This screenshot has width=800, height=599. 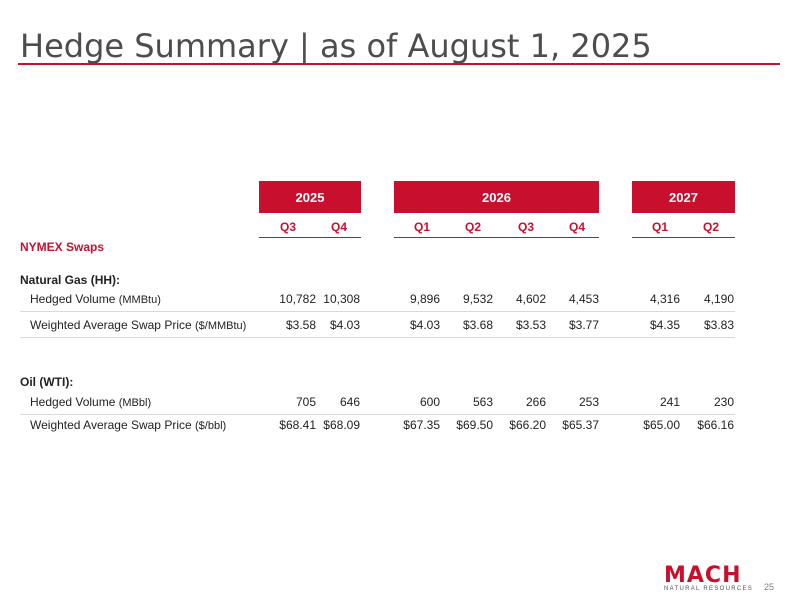 What do you see at coordinates (718, 299) in the screenshot?
I see `table-cell: 4,190` at bounding box center [718, 299].